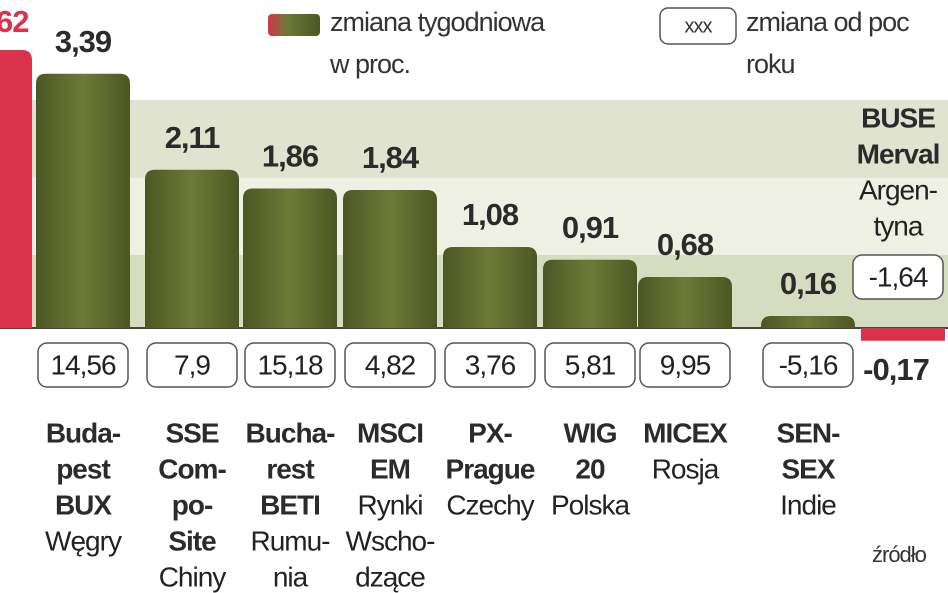  I want to click on ytd-label: 9,95, so click(685, 364).